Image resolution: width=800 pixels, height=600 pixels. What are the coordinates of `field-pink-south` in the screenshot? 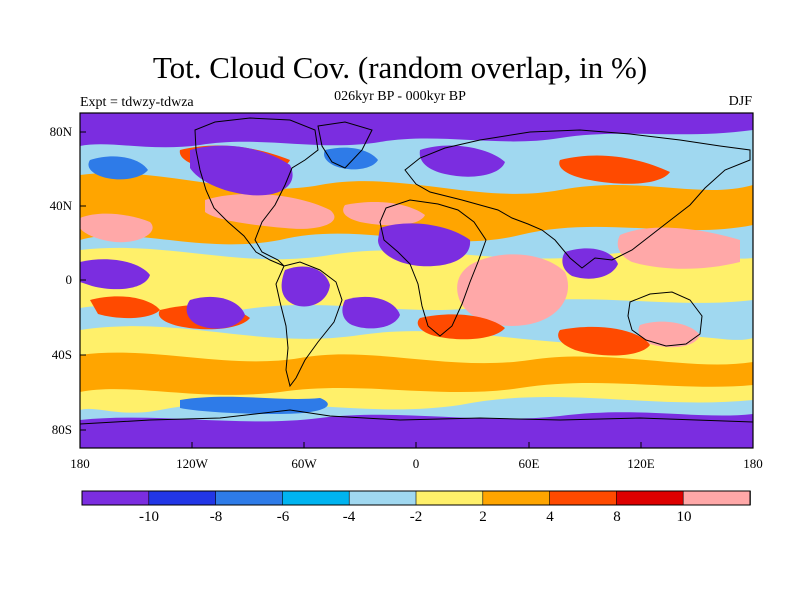 It's located at (669, 334).